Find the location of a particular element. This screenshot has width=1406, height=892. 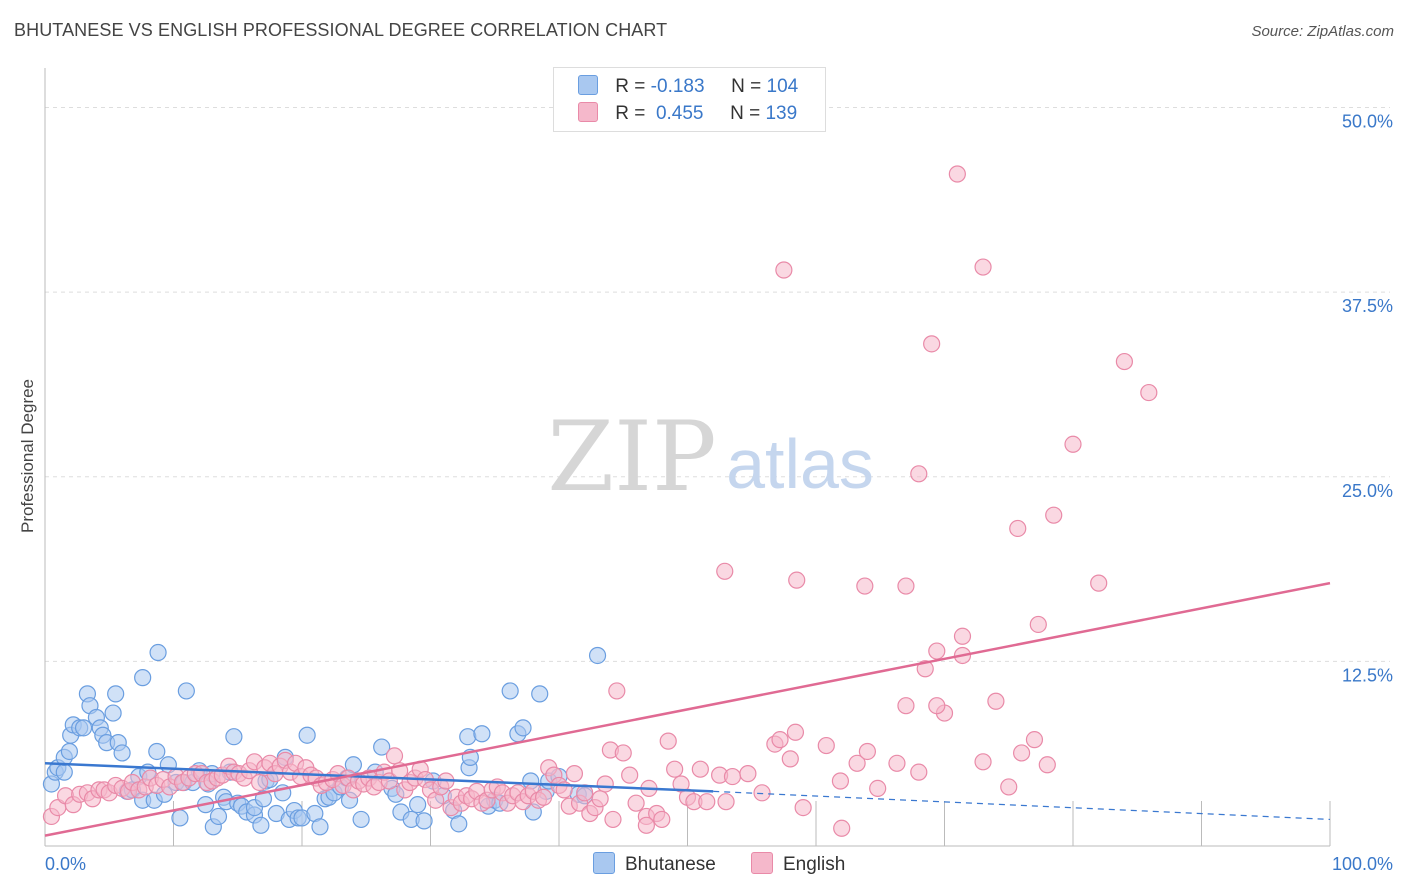

legend-n-value: 139 is located at coordinates (781, 113).